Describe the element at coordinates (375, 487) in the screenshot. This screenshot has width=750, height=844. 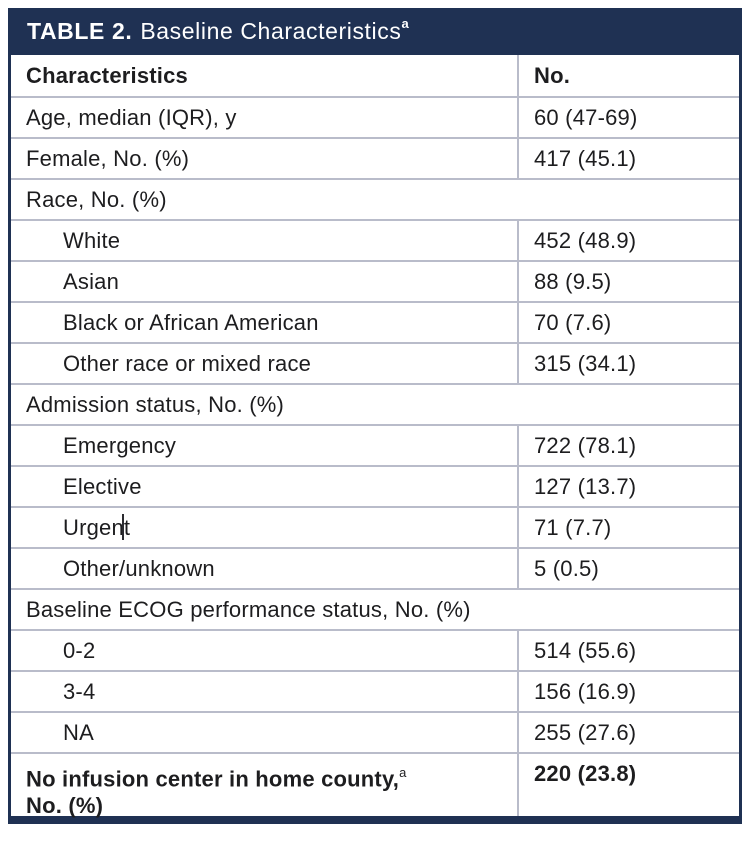
I see `table-row: Elective 127 (13.7)` at that location.